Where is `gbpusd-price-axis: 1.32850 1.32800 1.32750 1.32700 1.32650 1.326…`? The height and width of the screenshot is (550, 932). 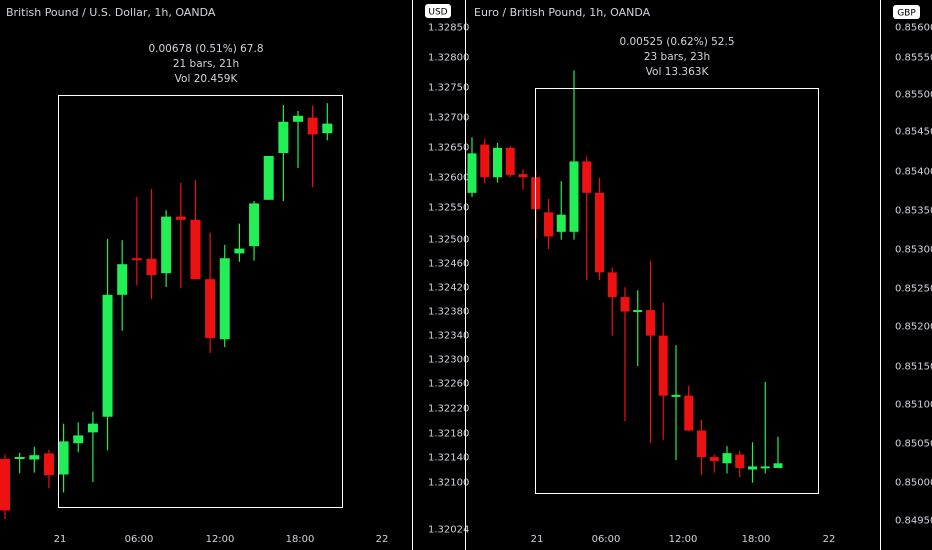
gbpusd-price-axis: 1.32850 1.32800 1.32750 1.32700 1.32650 1.326… is located at coordinates (448, 279).